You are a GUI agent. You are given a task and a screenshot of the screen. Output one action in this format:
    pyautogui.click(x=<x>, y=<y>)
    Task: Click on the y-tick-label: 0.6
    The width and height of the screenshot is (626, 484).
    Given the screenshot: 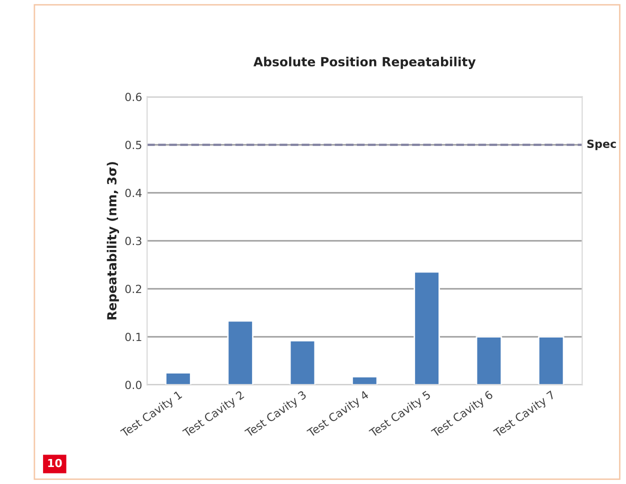 What is the action you would take?
    pyautogui.click(x=133, y=97)
    